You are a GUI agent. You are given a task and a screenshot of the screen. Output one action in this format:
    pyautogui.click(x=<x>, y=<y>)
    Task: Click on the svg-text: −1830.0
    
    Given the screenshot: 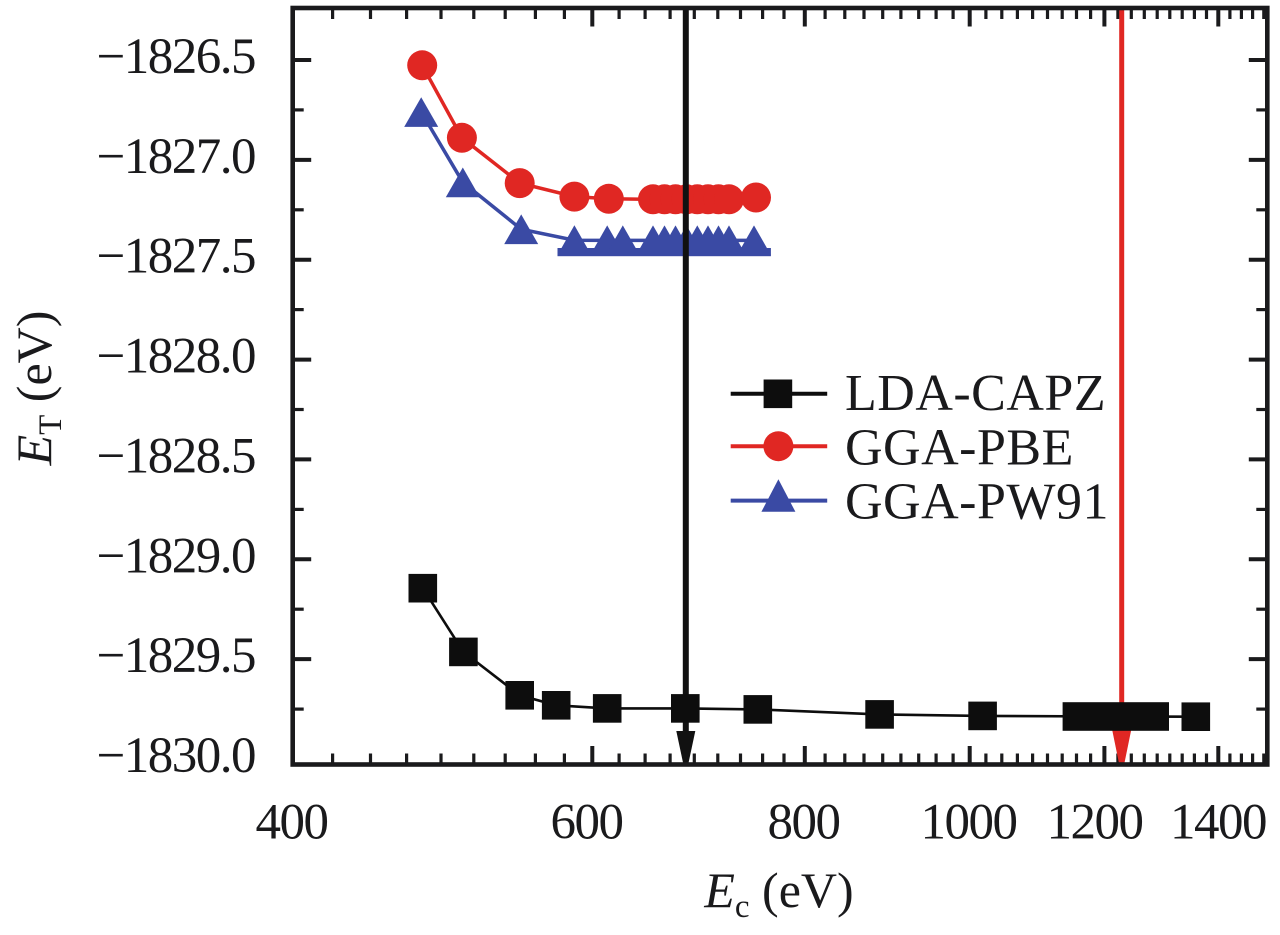 What is the action you would take?
    pyautogui.click(x=175, y=756)
    